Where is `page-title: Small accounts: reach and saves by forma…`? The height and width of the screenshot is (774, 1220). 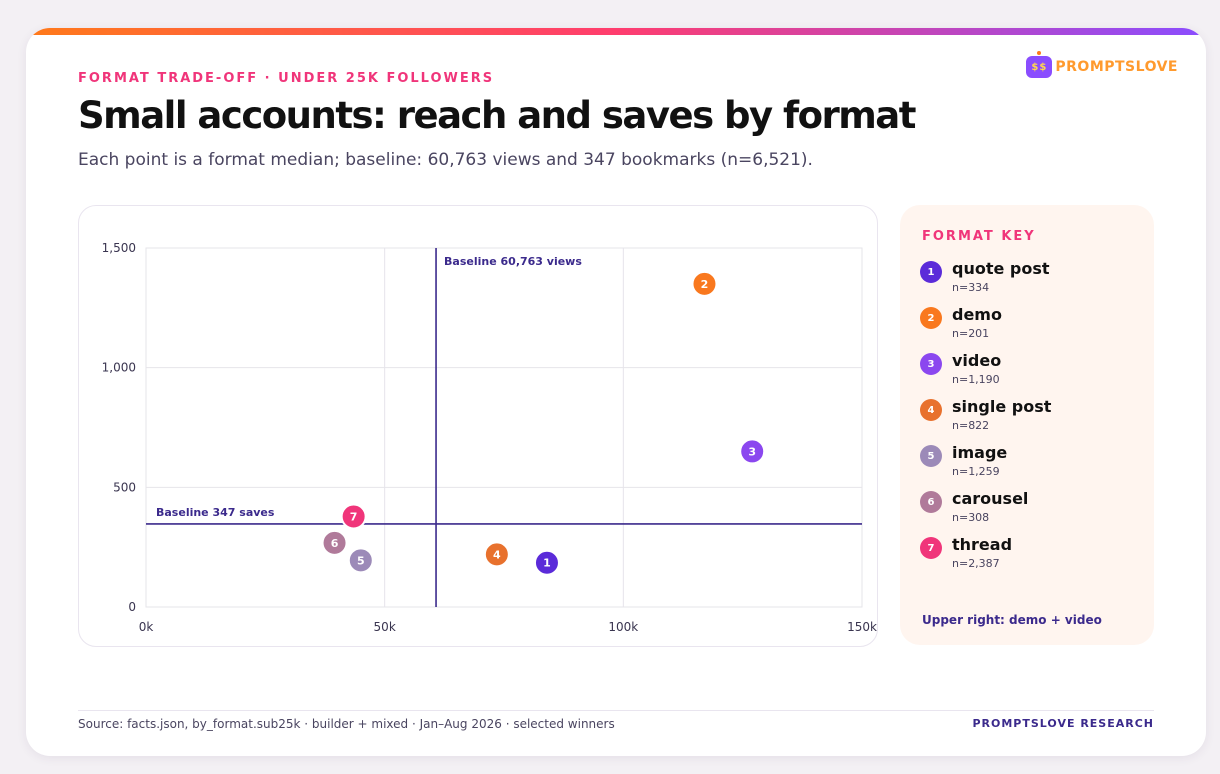 page-title: Small accounts: reach and saves by forma… is located at coordinates (497, 115).